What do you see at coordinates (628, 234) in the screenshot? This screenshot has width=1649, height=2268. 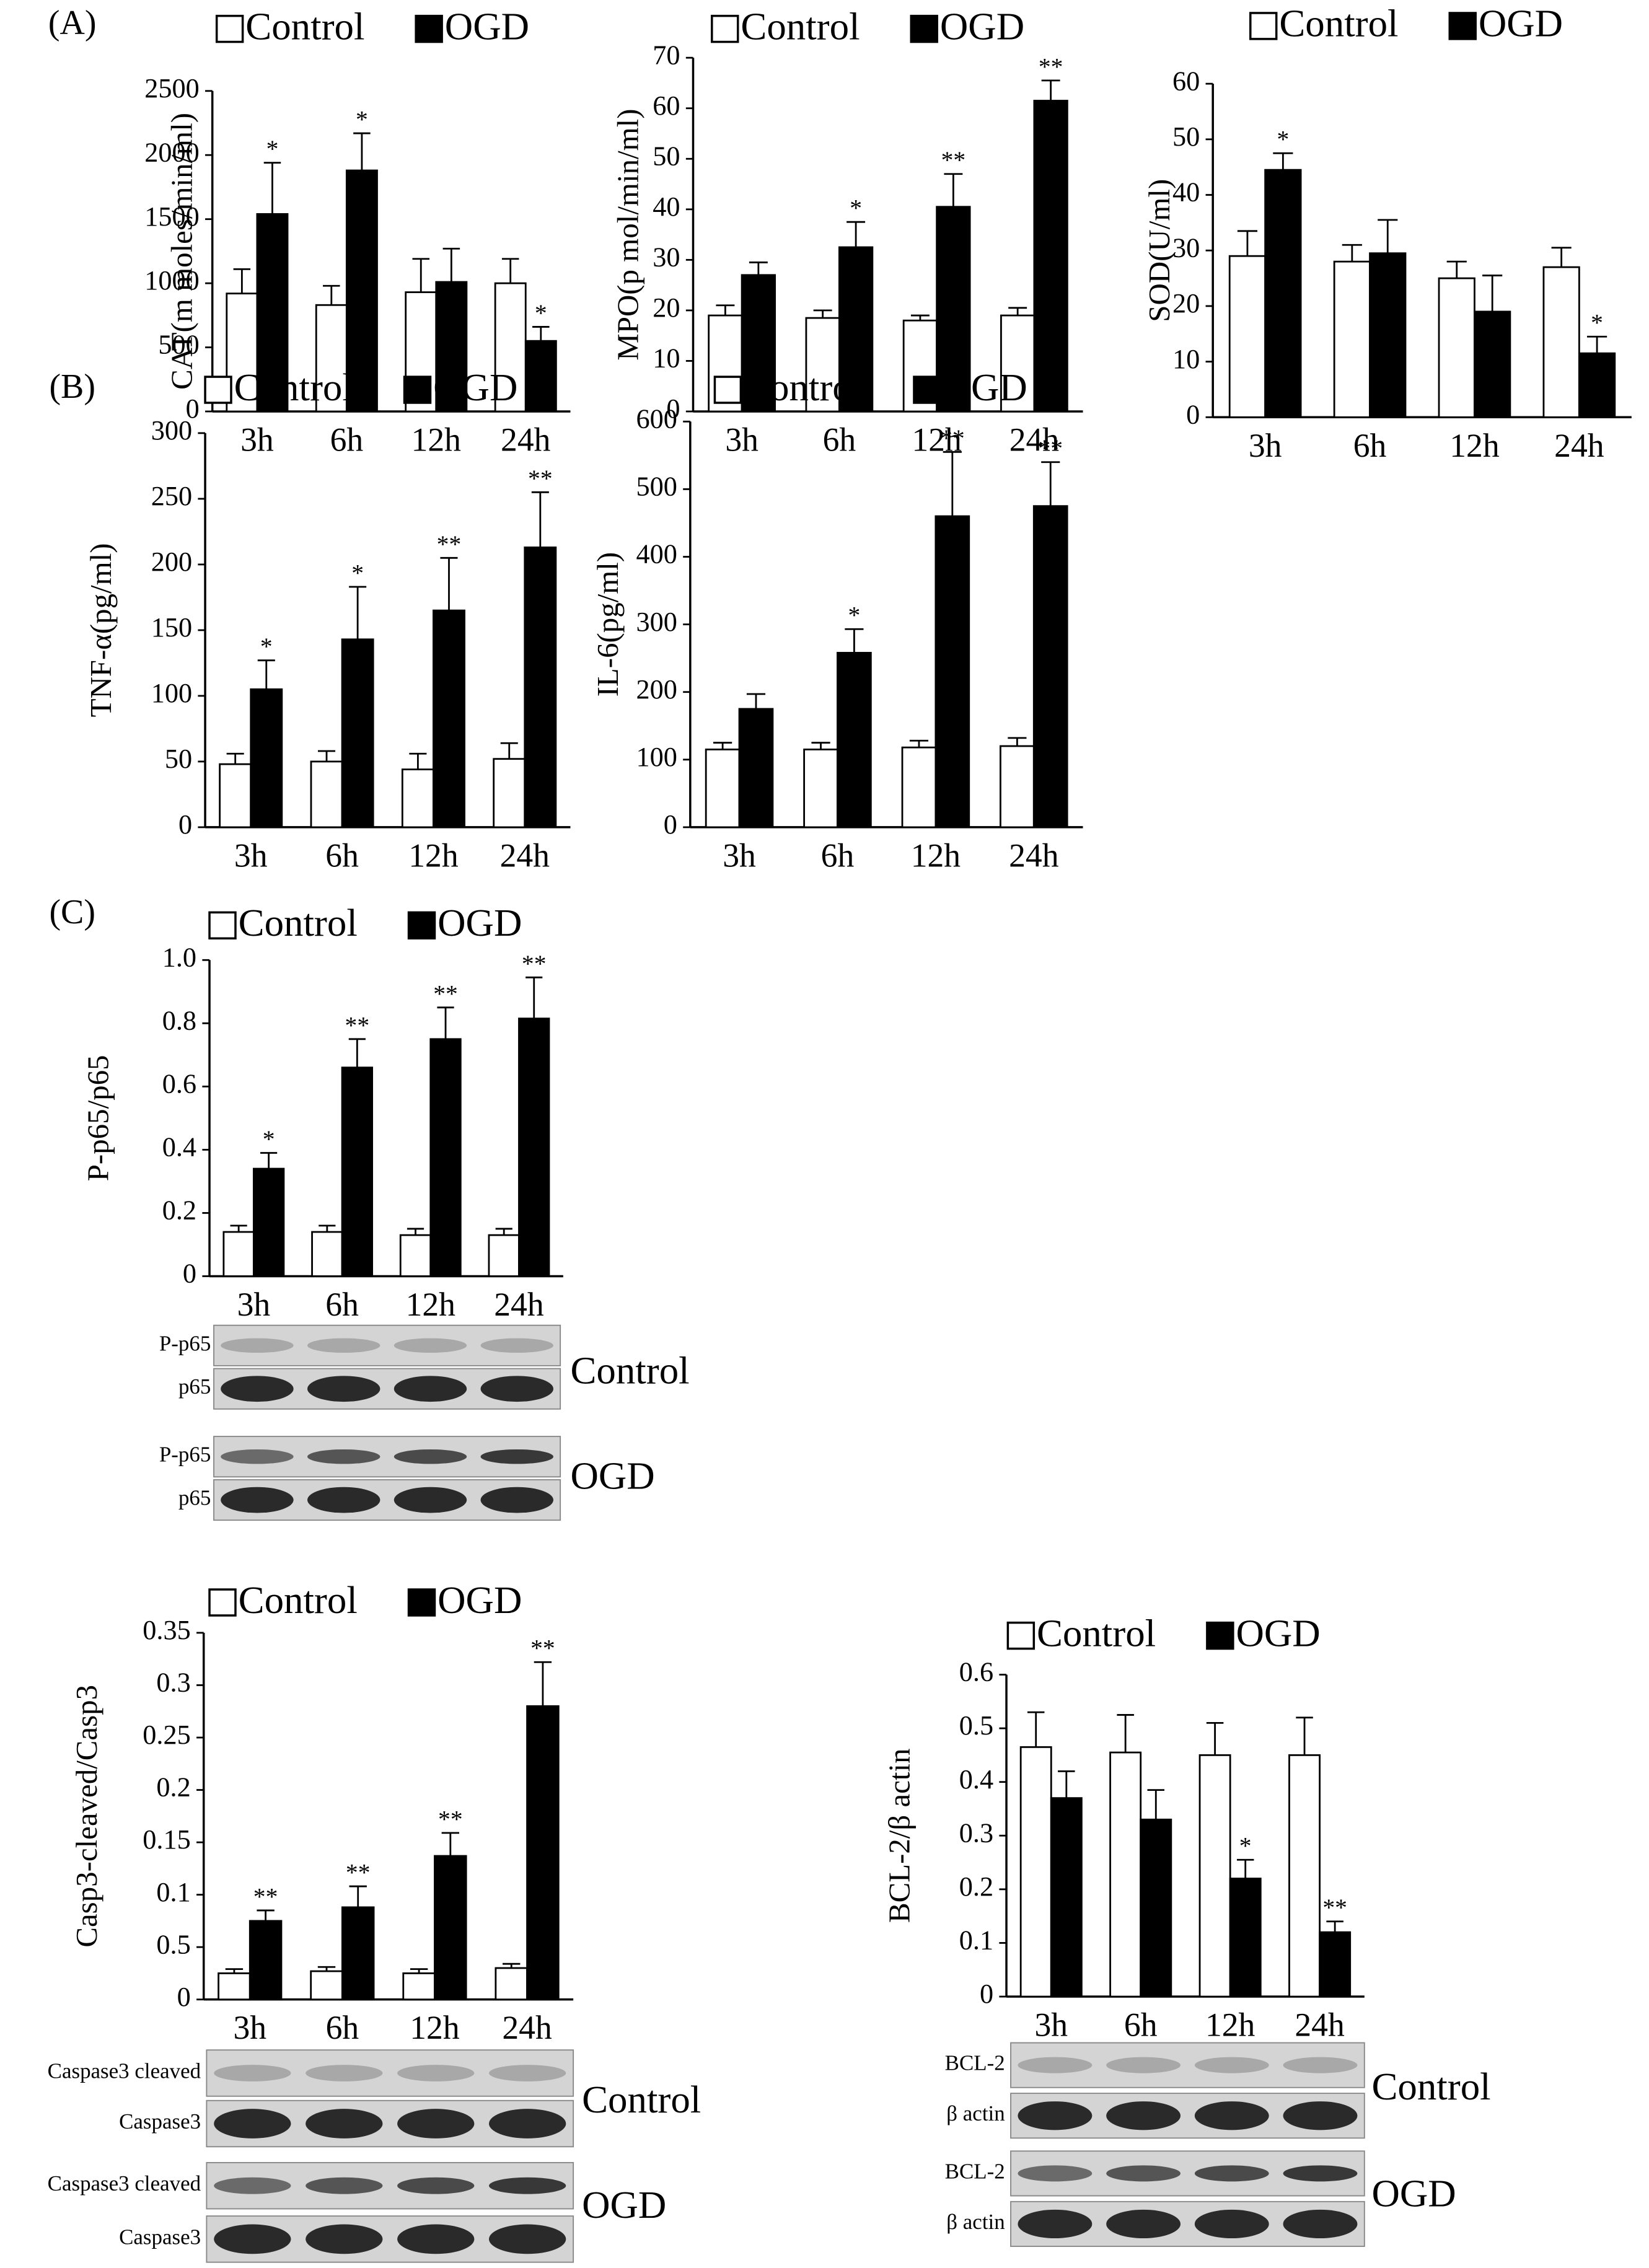 I see `y-axis-label: MPO(p mol/min/ml)` at bounding box center [628, 234].